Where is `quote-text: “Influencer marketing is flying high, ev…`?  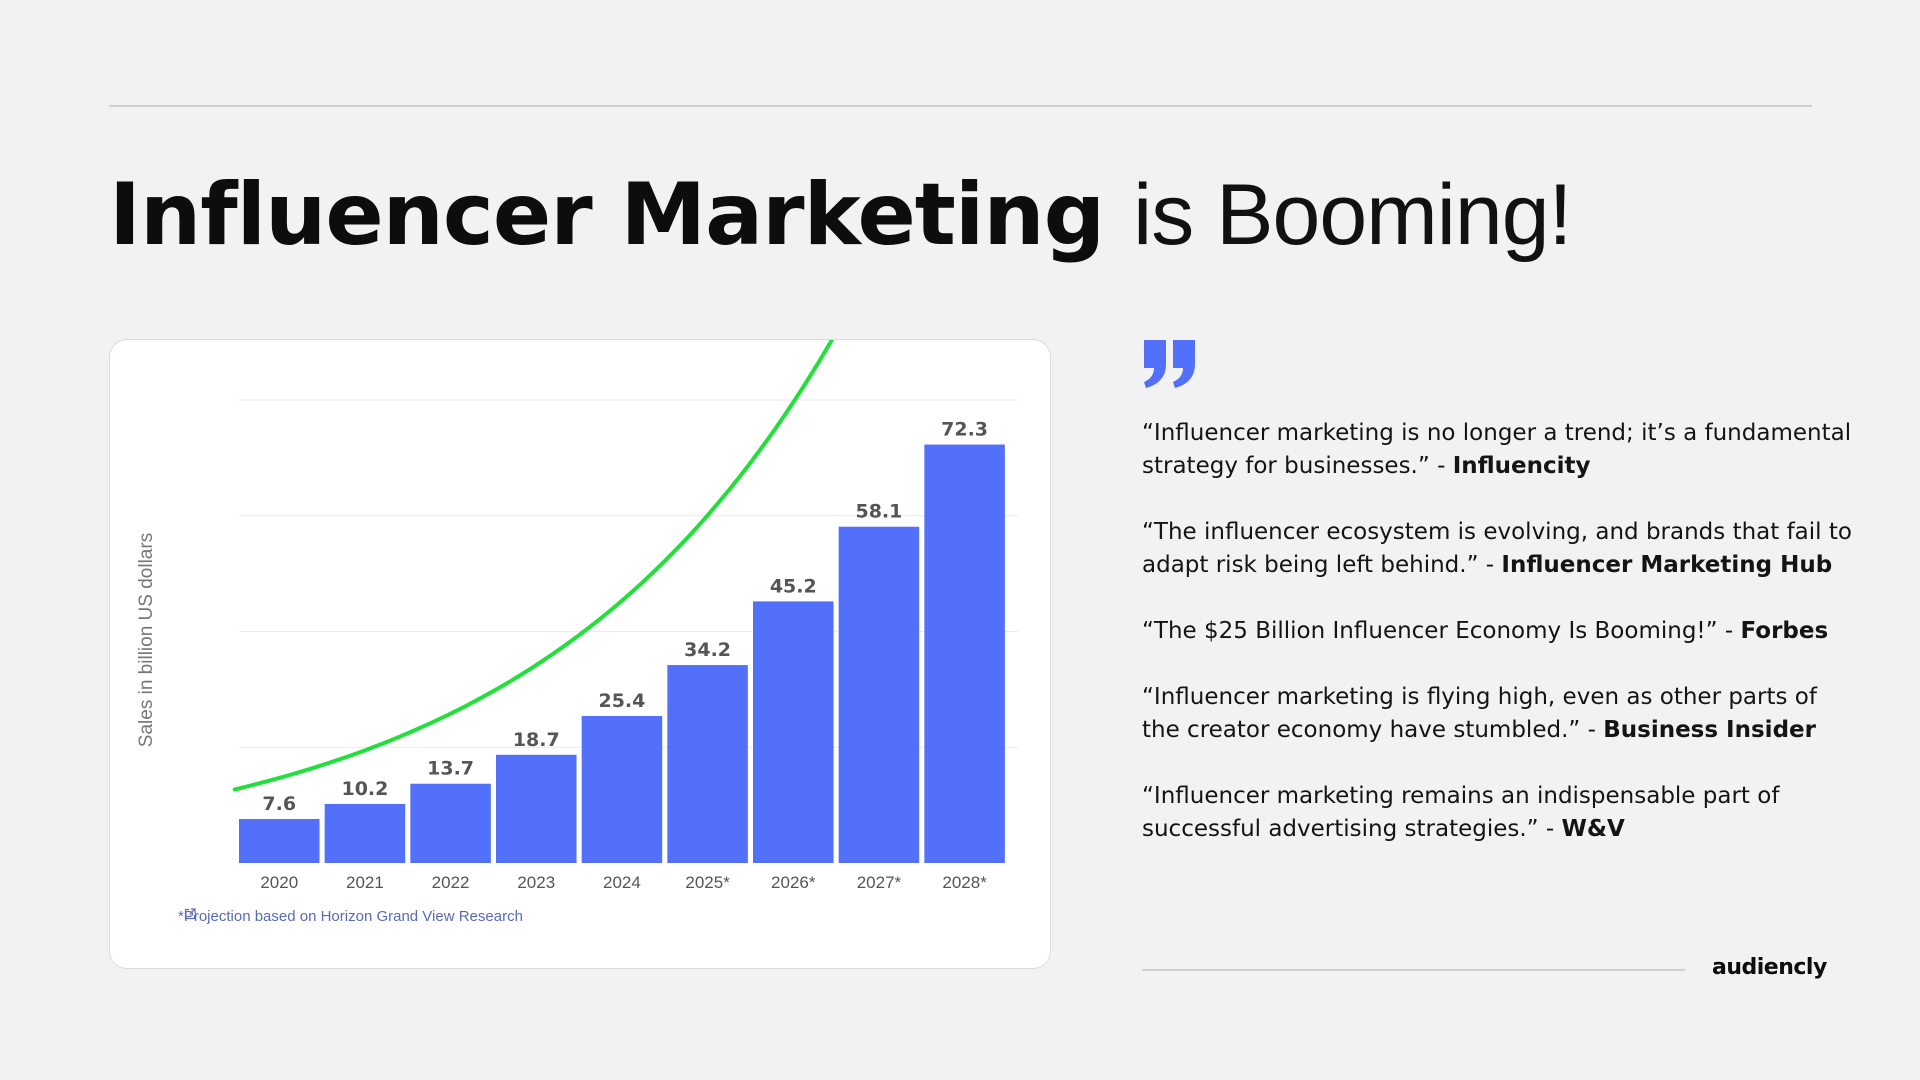
quote-text: “Influencer marketing is flying high, ev… is located at coordinates (1479, 713).